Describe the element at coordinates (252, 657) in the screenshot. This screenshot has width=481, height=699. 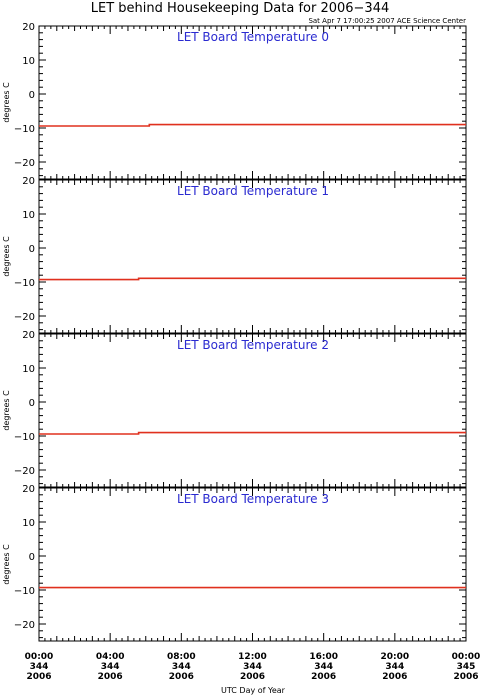
I see `x-tick-time: 12:00` at that location.